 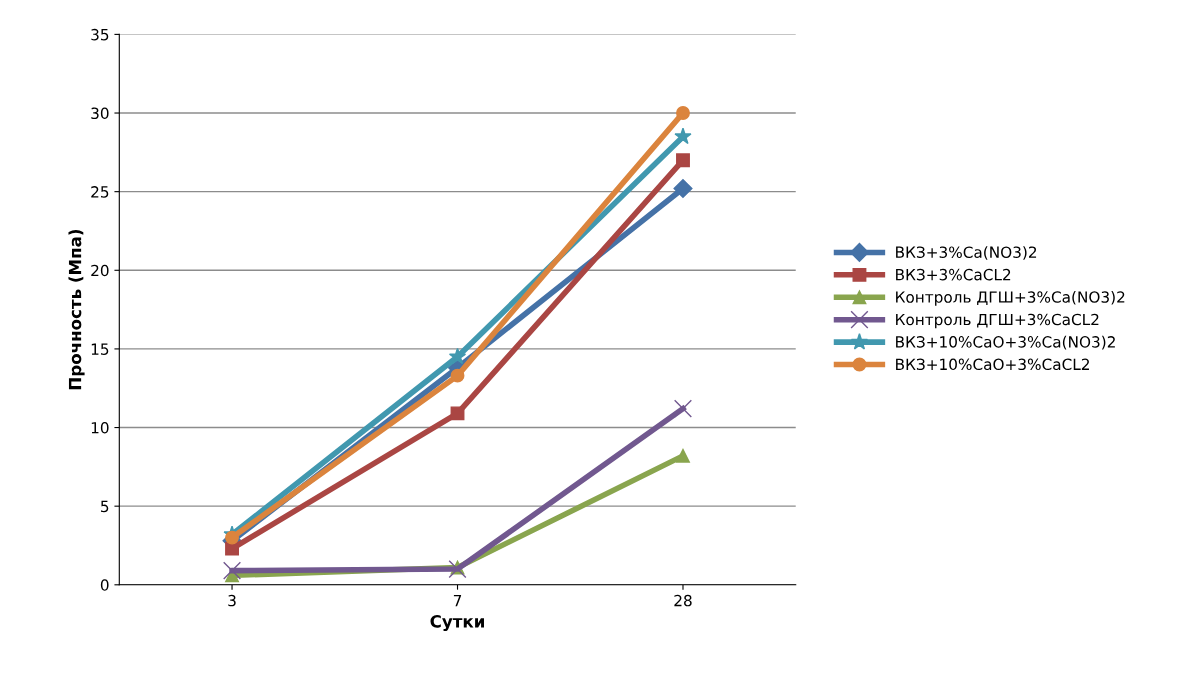 I want to click on legend-label: ВКЗ+10%CaO+3%CaCL2, so click(x=992, y=364).